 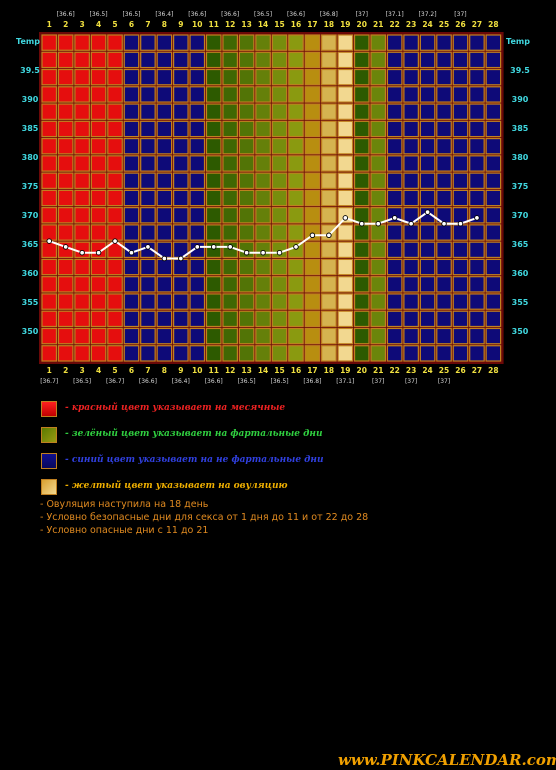 What do you see at coordinates (175, 408) in the screenshot?
I see `legend-label: - красный цвет указывает на месячные` at bounding box center [175, 408].